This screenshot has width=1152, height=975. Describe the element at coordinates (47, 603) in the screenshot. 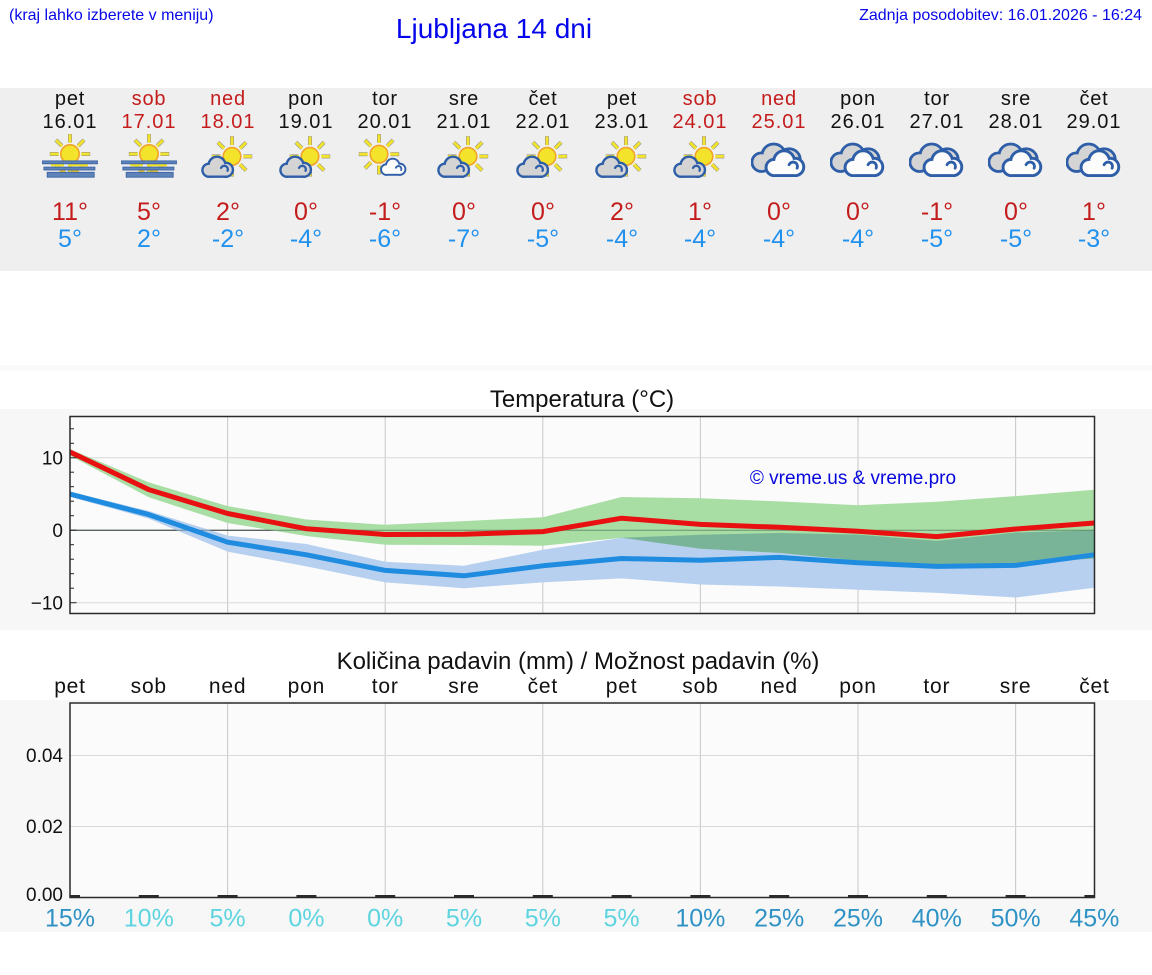

I see `svg-text: −10` at that location.